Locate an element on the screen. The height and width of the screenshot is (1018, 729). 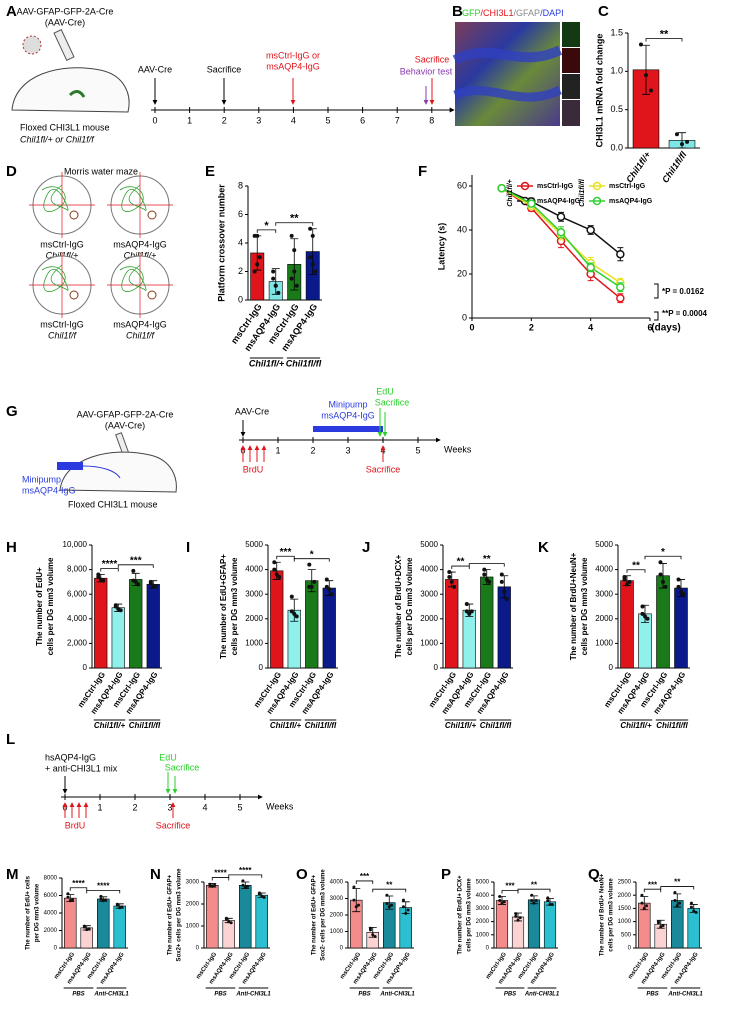
event: msAQP4-IgG is located at coordinates (293, 66).